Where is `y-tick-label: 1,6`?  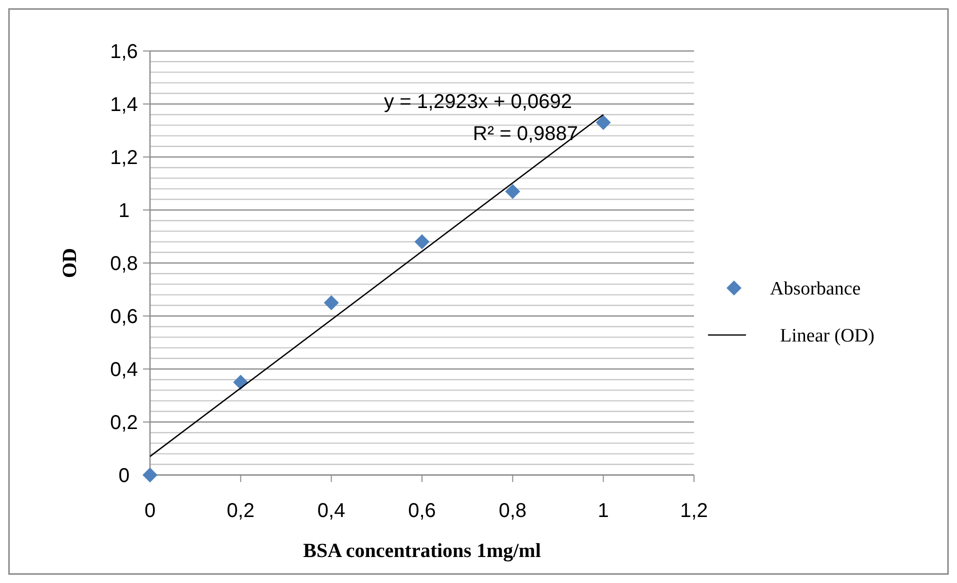
y-tick-label: 1,6 is located at coordinates (124, 52).